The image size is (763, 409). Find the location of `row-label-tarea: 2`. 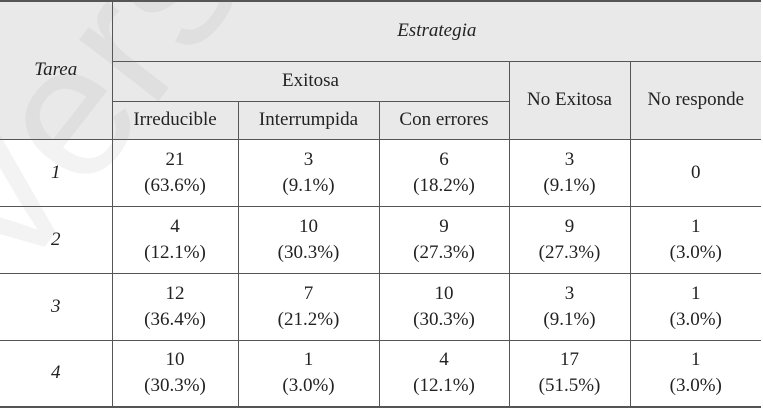

row-label-tarea: 2 is located at coordinates (56, 239).